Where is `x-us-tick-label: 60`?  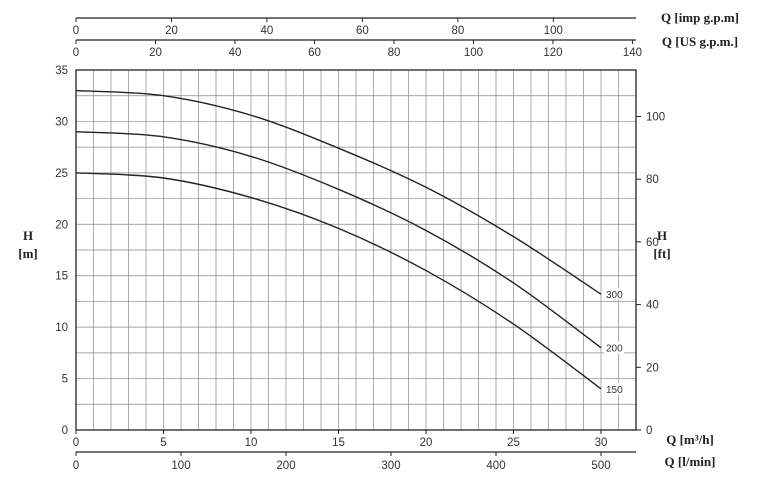
x-us-tick-label: 60 is located at coordinates (314, 53).